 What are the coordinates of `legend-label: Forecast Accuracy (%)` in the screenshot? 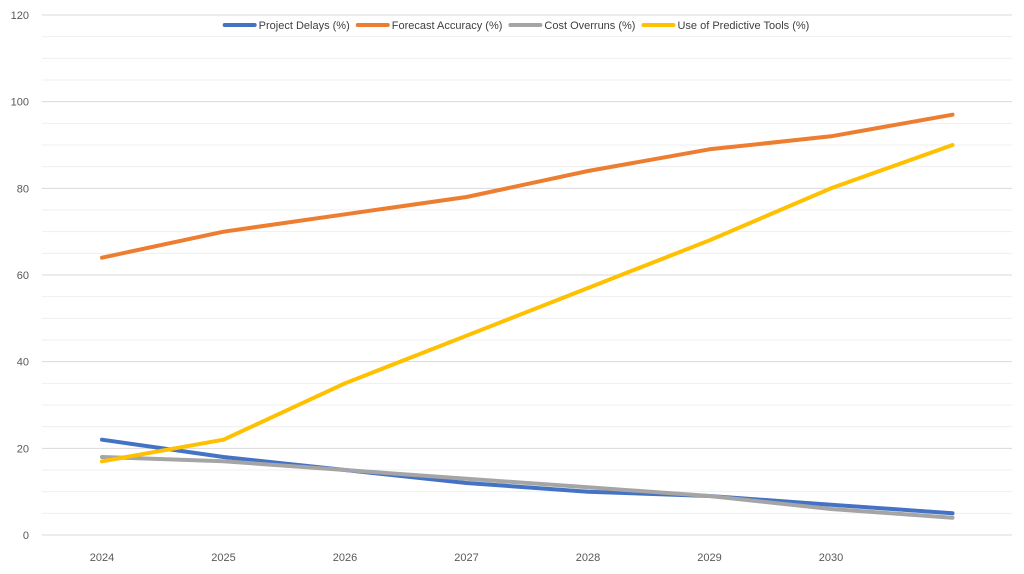 It's located at (447, 26).